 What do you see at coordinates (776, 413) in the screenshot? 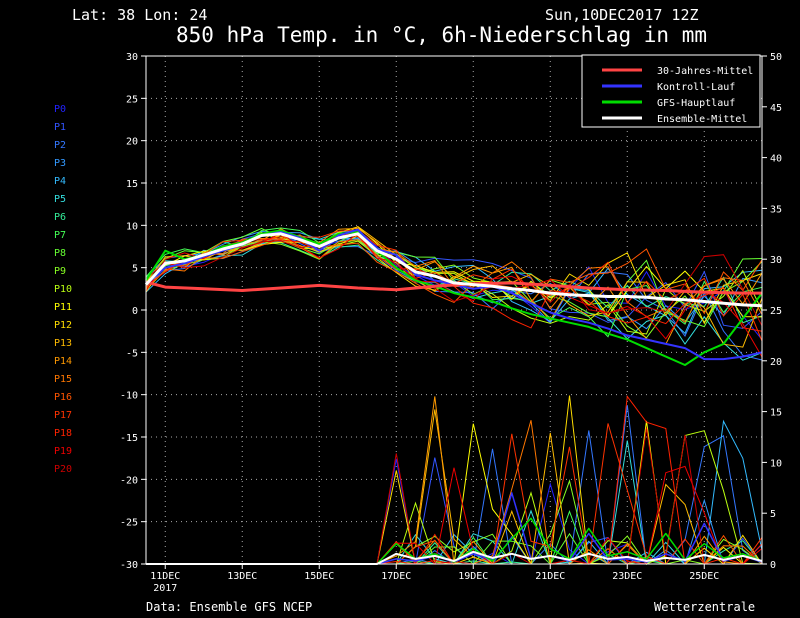
I see `y-right-tick-label: 15` at bounding box center [776, 413].